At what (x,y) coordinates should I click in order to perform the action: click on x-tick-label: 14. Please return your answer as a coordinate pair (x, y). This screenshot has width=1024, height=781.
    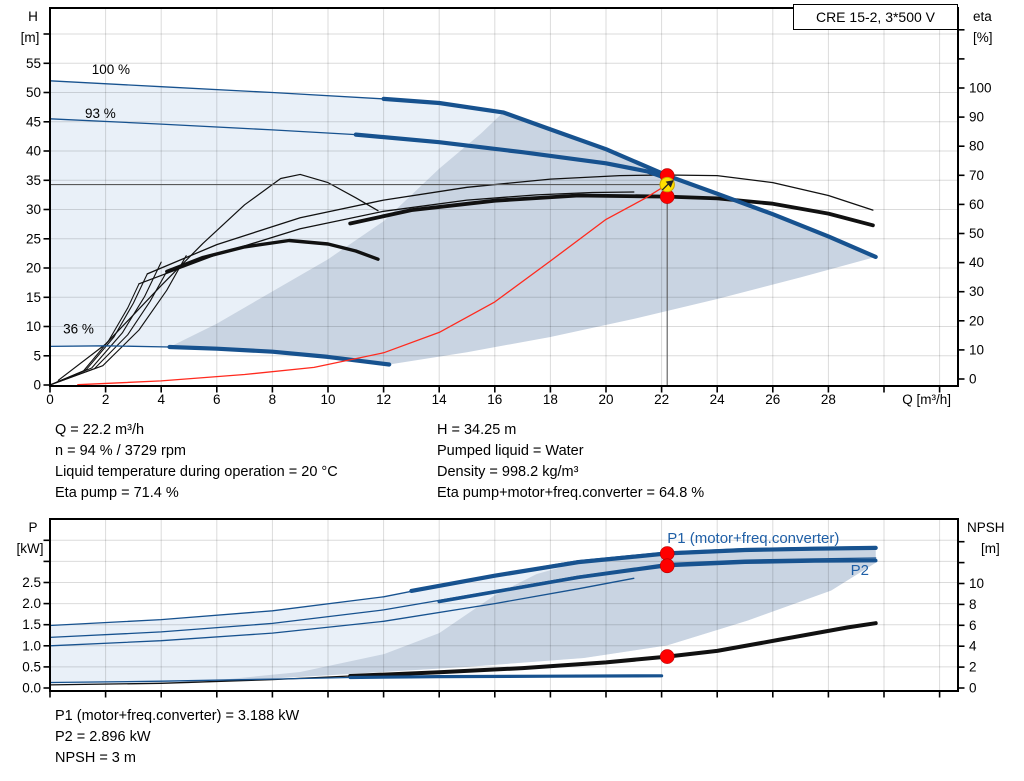
    Looking at the image, I should click on (440, 399).